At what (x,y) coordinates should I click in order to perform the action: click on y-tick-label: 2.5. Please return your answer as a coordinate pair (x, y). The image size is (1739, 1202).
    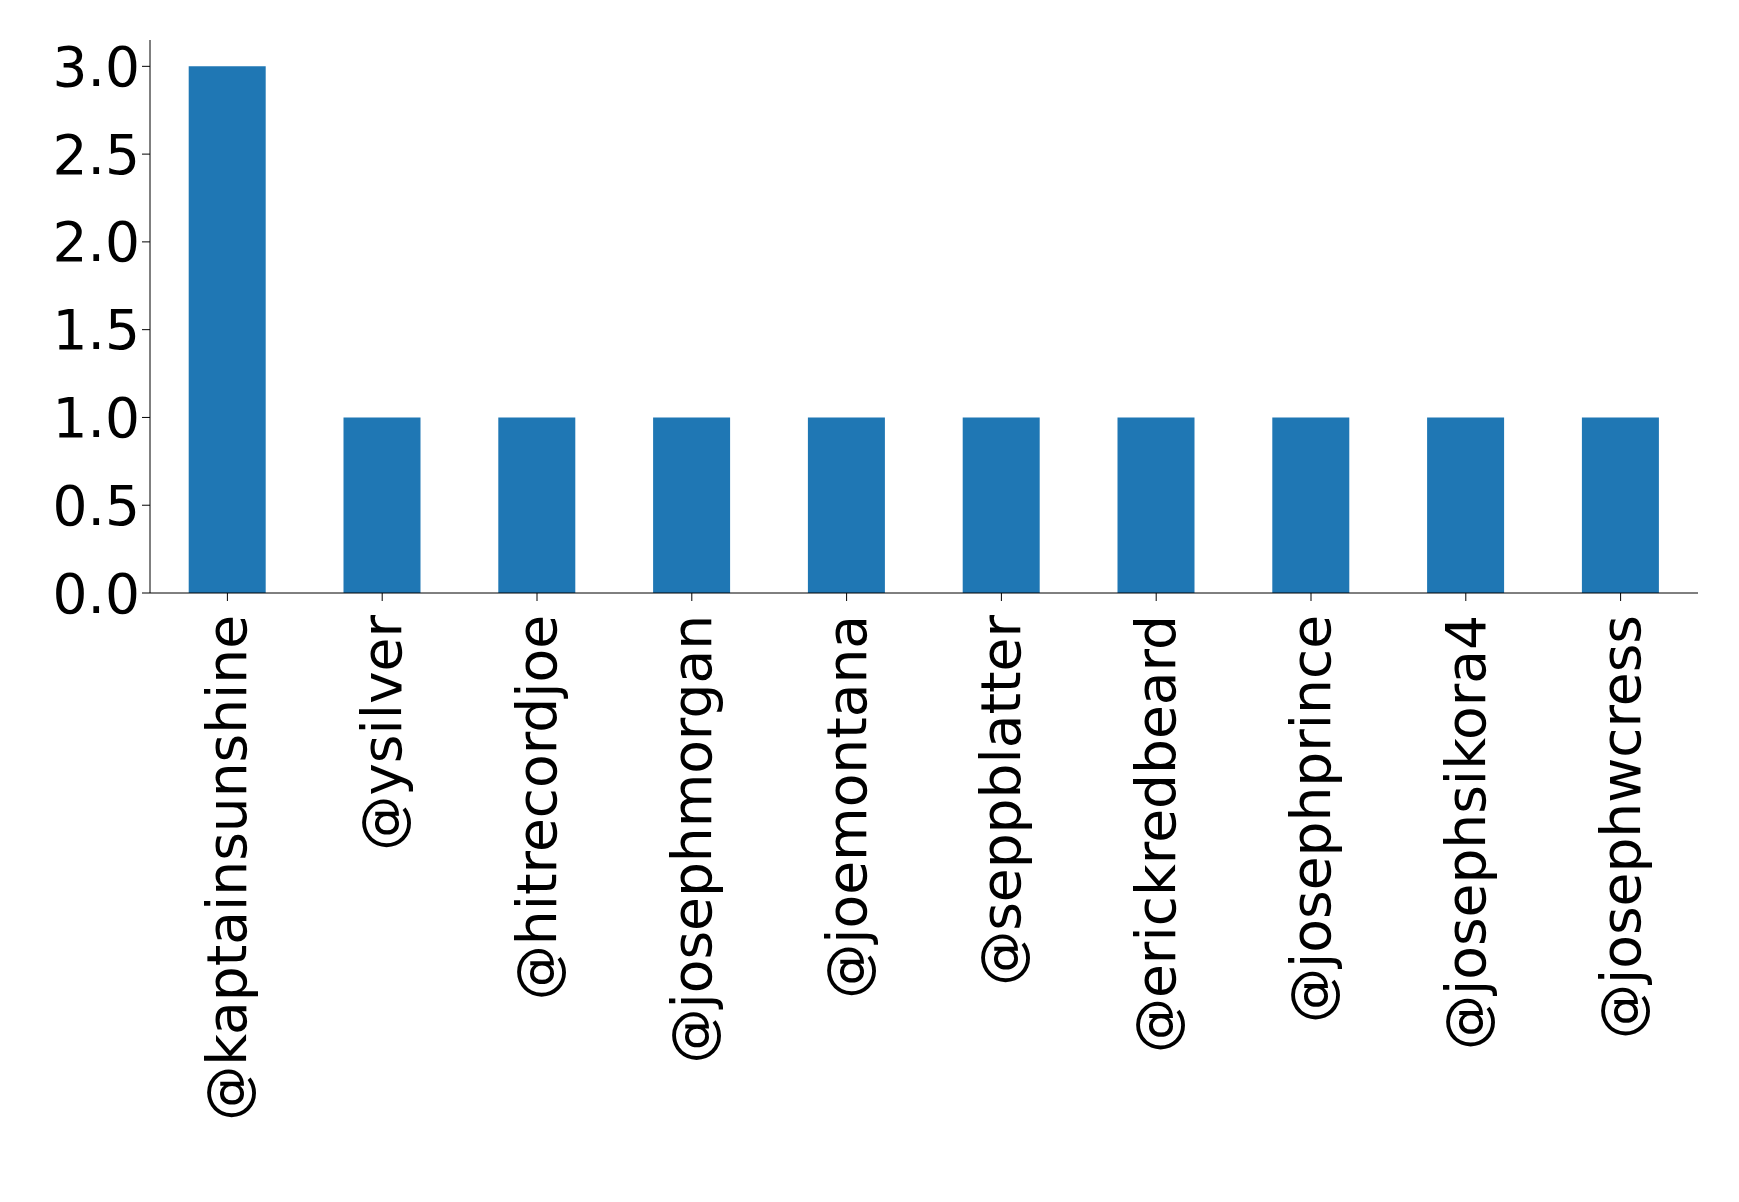
    Looking at the image, I should click on (96, 154).